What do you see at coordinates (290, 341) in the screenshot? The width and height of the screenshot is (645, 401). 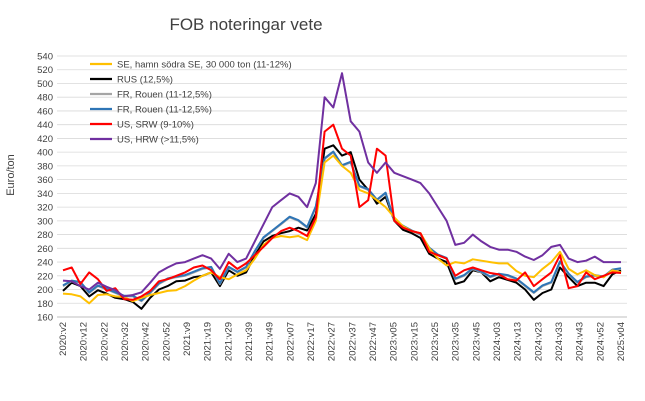 I see `x-tick-label: 2022:v07` at bounding box center [290, 341].